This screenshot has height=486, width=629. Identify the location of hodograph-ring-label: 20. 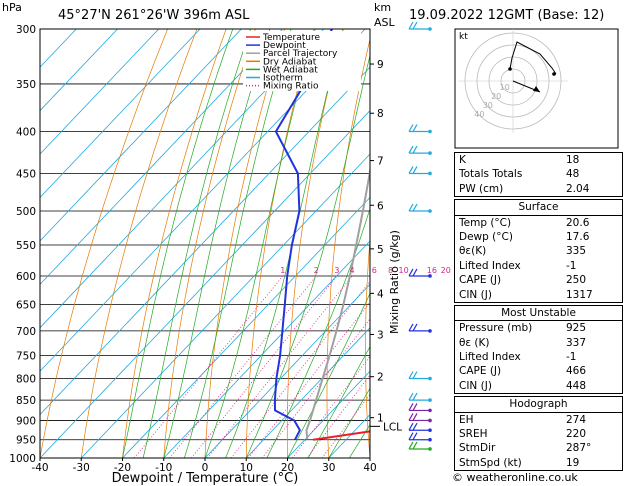
(496, 96).